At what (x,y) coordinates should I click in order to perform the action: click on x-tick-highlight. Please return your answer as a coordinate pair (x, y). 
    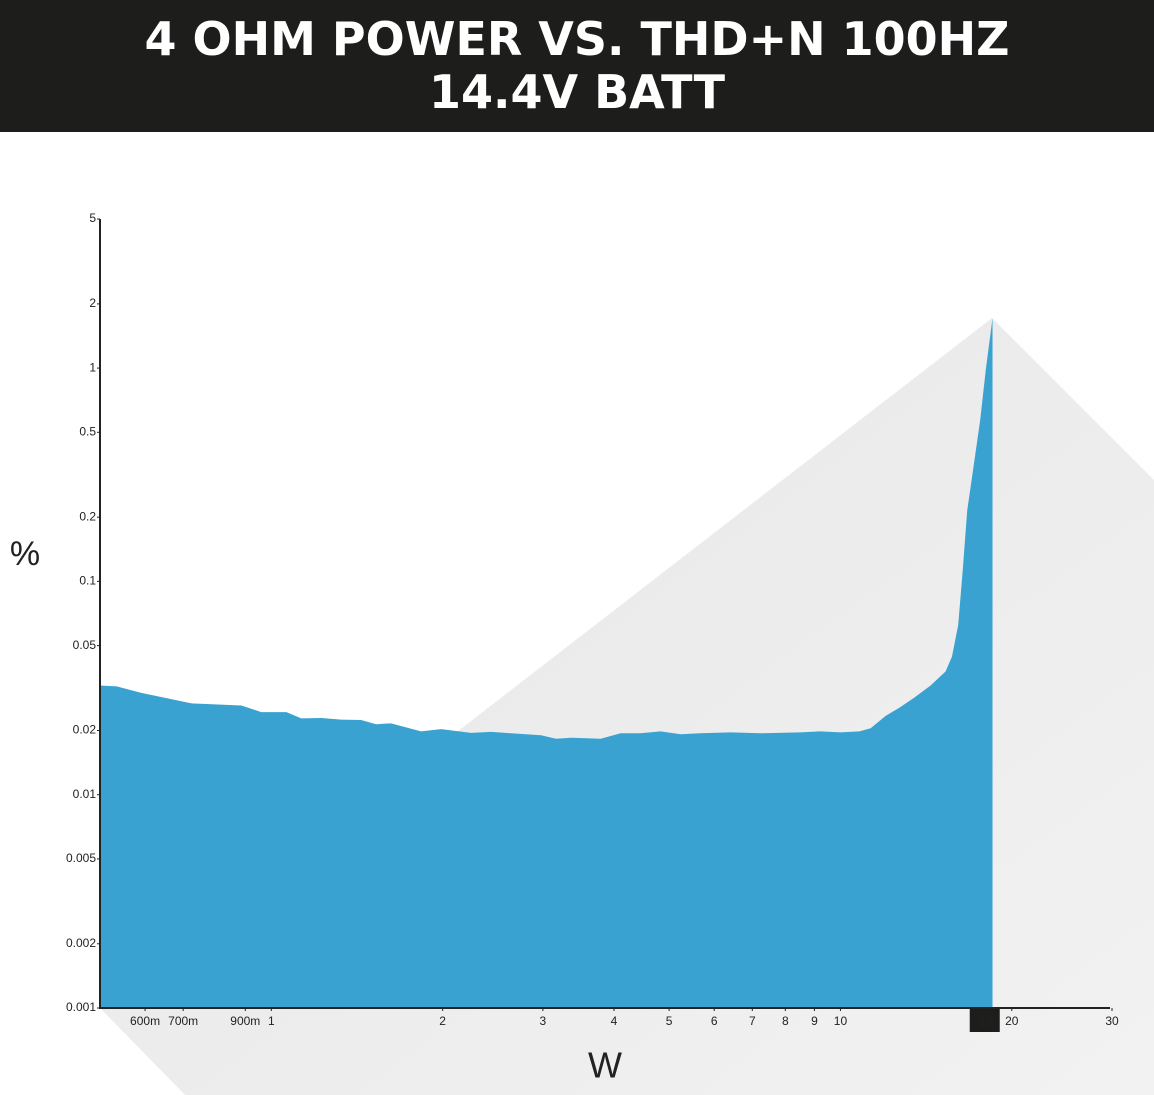
    Looking at the image, I should click on (984, 1020).